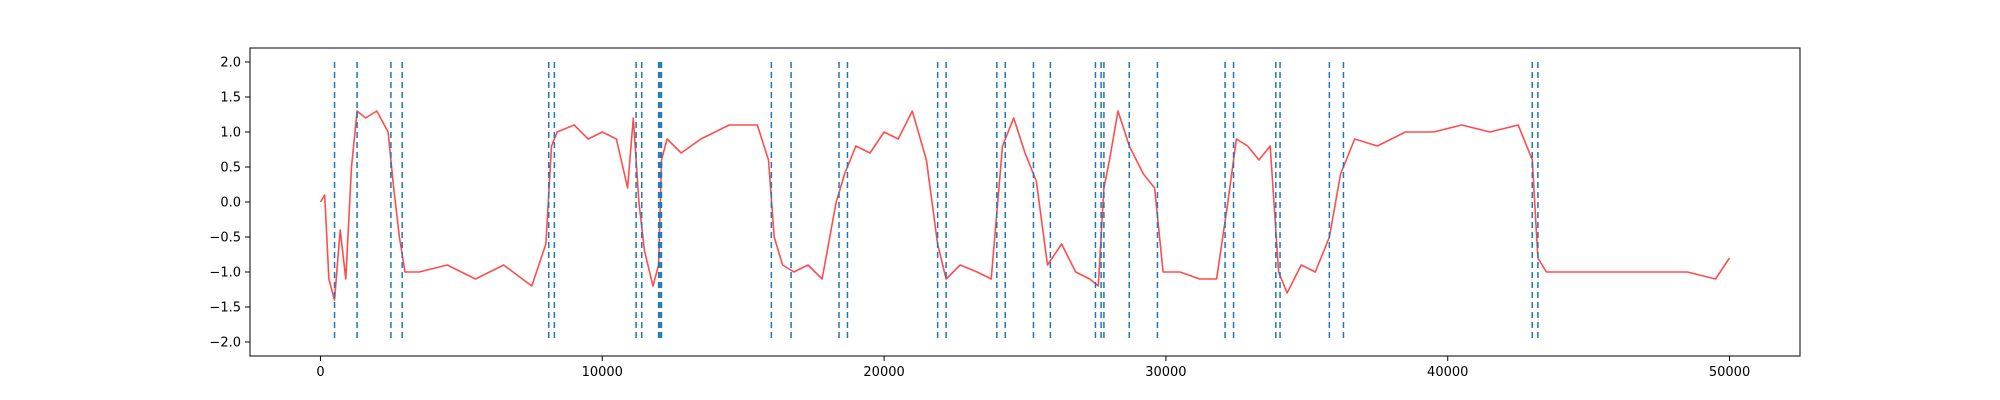  What do you see at coordinates (225, 273) in the screenshot?
I see `y-tick-label: −1.0` at bounding box center [225, 273].